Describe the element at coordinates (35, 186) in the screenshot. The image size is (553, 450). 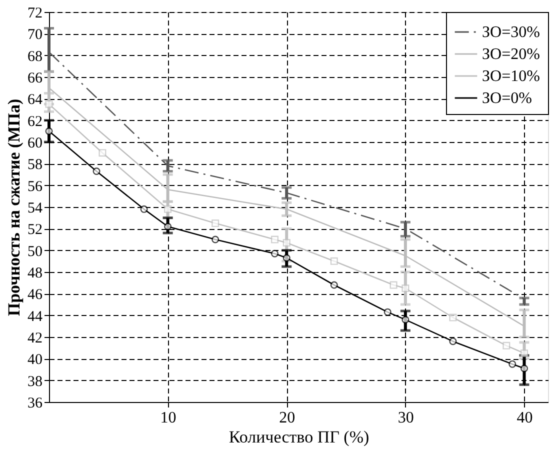
I see `y-tick-label: 56` at that location.